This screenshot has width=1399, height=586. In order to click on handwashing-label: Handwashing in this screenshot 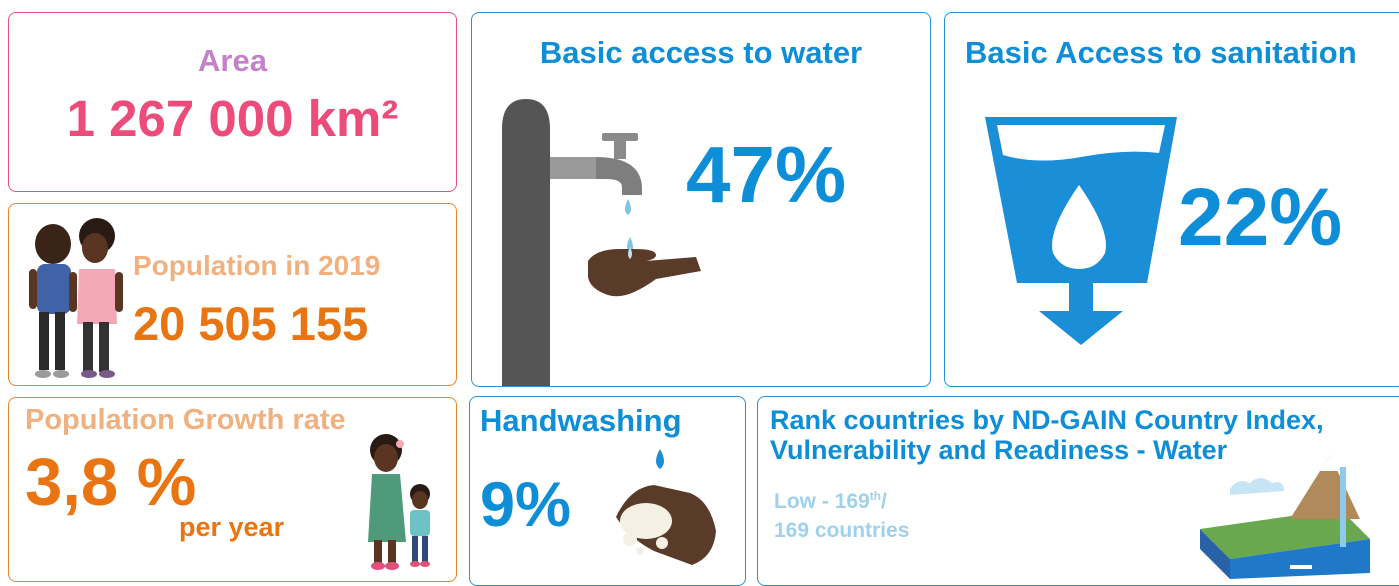, I will do `click(581, 420)`.